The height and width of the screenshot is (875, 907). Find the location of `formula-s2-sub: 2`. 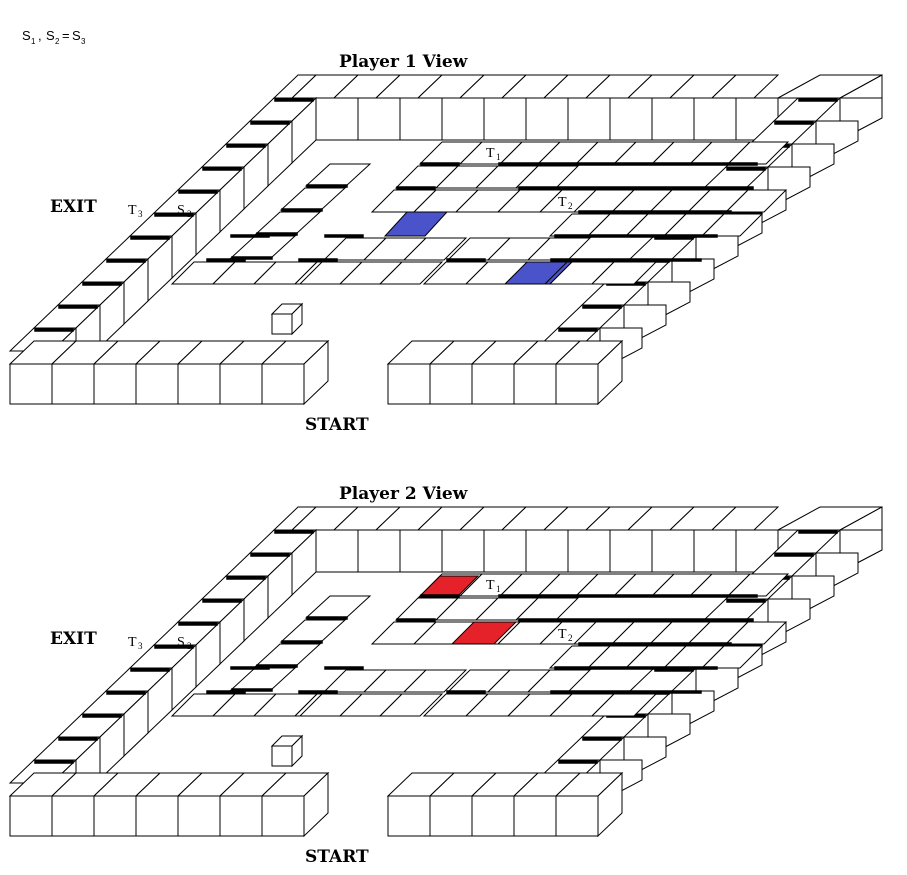

formula-s2-sub: 2 is located at coordinates (57, 41).